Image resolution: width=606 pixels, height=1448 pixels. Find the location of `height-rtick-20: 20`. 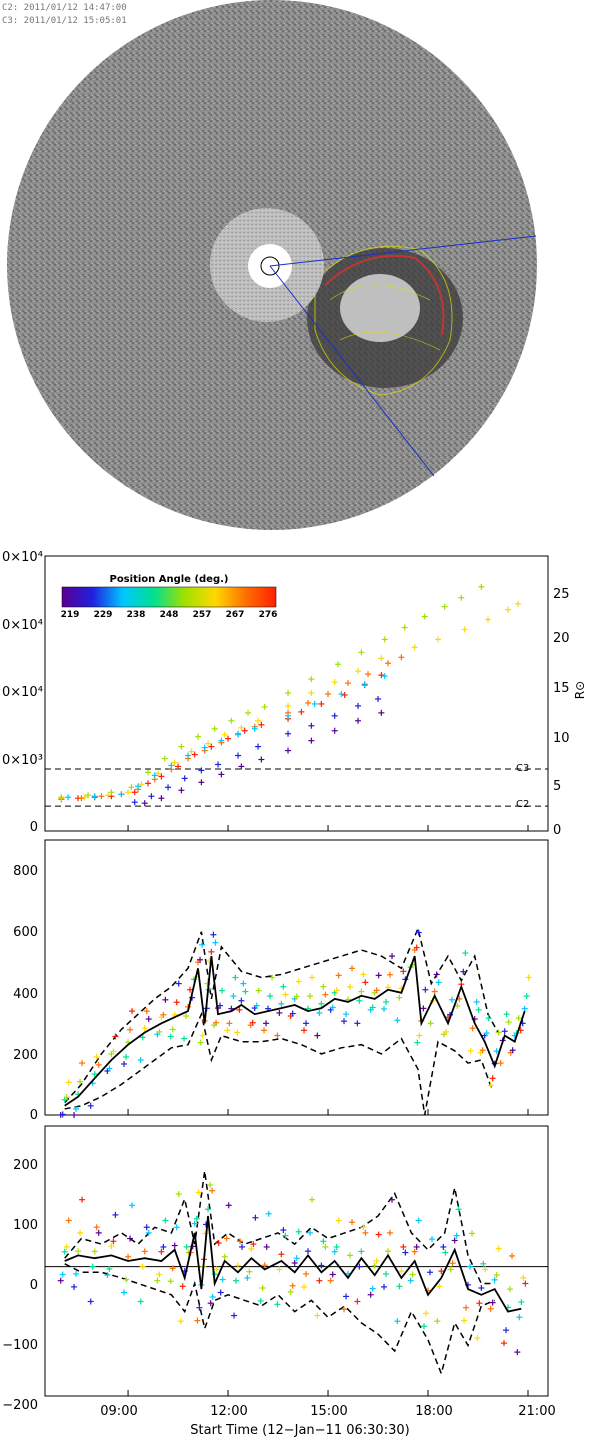

height-rtick-20: 20 is located at coordinates (561, 638).